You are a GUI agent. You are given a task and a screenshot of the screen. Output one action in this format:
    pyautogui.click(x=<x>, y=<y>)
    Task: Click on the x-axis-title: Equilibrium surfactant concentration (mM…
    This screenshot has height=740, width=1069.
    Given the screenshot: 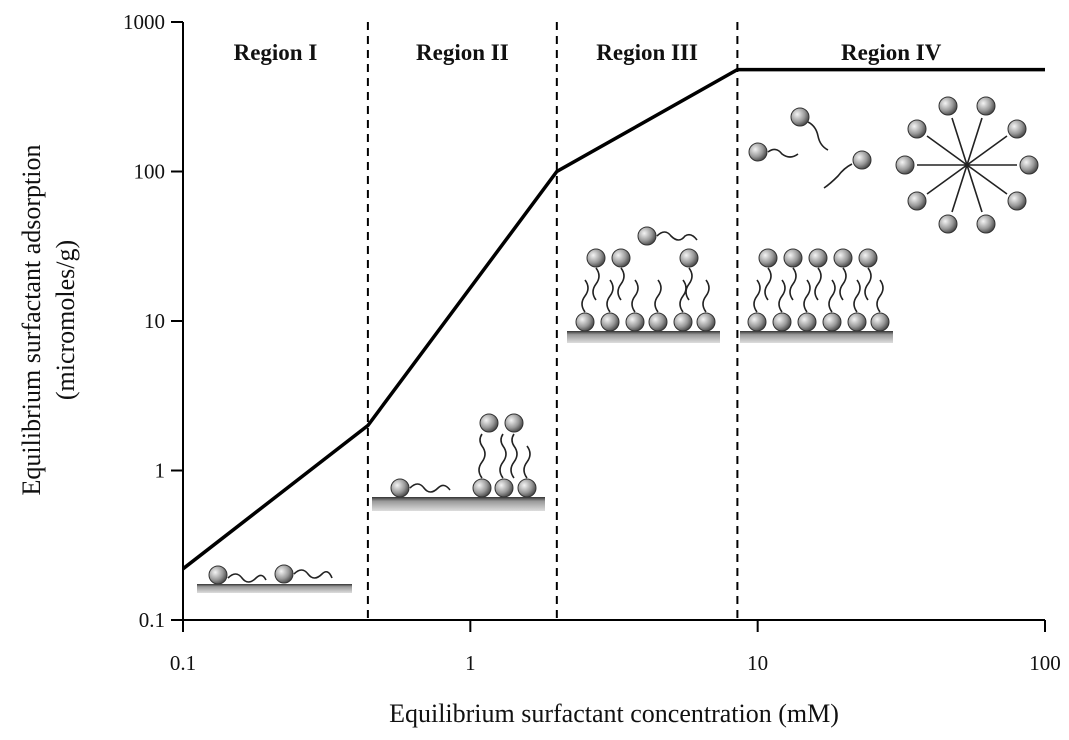 What is the action you would take?
    pyautogui.click(x=614, y=713)
    